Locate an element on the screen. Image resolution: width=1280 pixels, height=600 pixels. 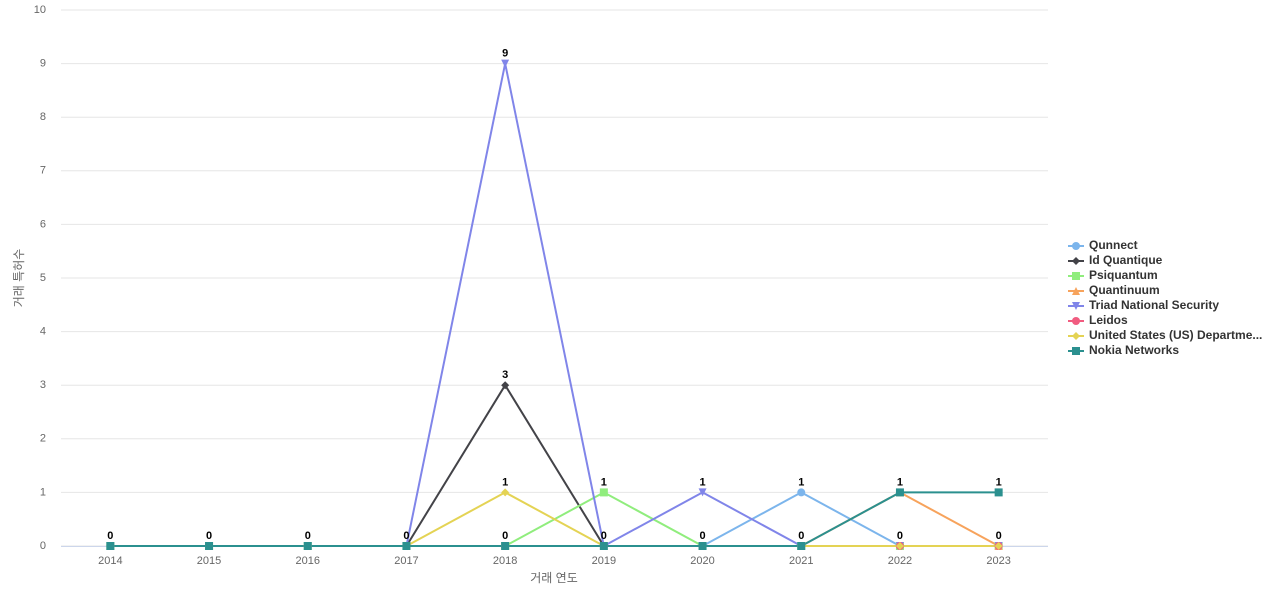
y-tick-label: 4 is located at coordinates (43, 332).